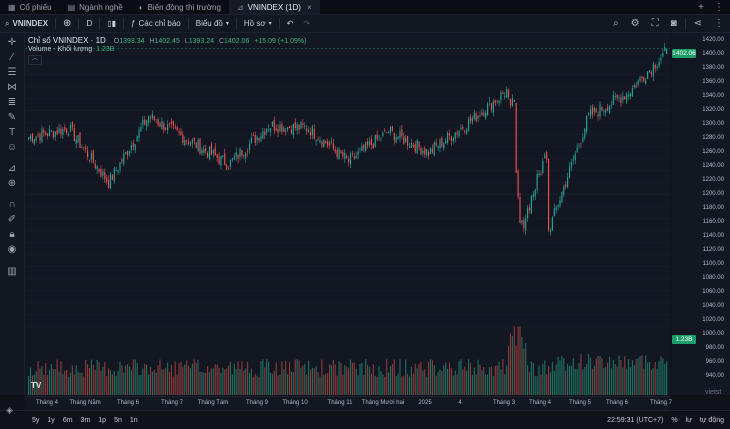 The height and width of the screenshot is (429, 730). Describe the element at coordinates (133, 420) in the screenshot. I see `range-1n: 1n` at that location.